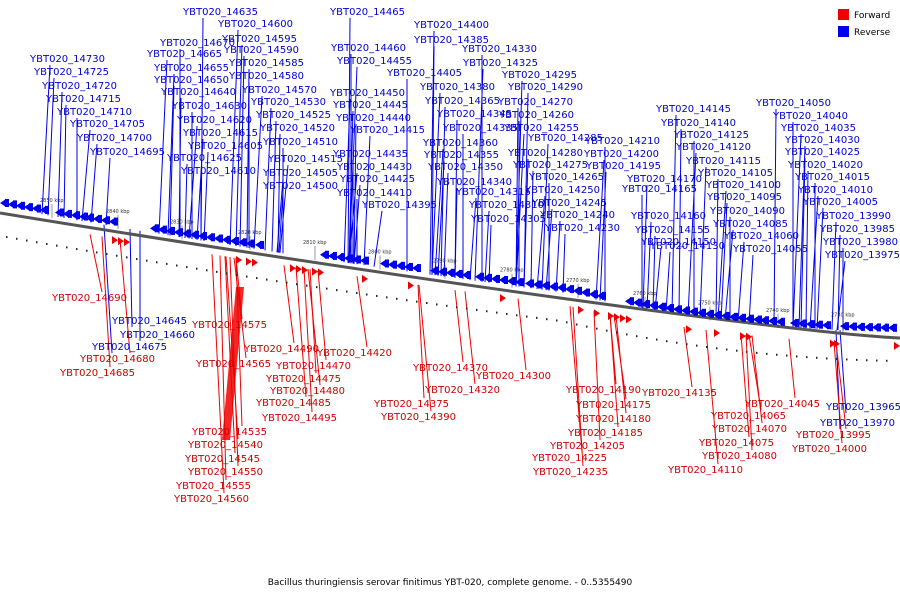 The height and width of the screenshot is (600, 900). I want to click on gene-label: YBT020_14290, so click(545, 87).